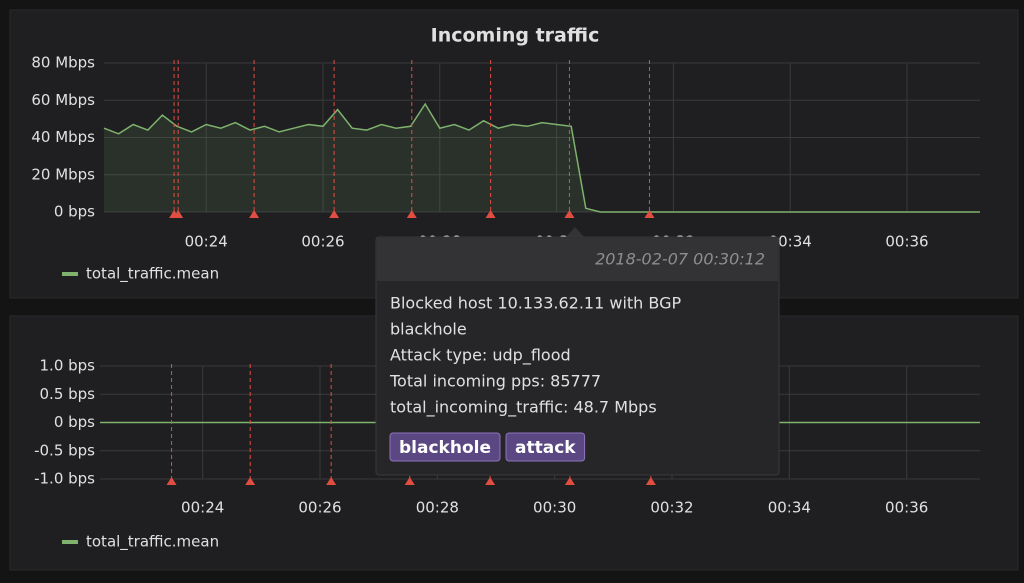 The image size is (1024, 583). I want to click on tooltip-line: total_incoming_traffic: 48.7 Mbps, so click(523, 408).